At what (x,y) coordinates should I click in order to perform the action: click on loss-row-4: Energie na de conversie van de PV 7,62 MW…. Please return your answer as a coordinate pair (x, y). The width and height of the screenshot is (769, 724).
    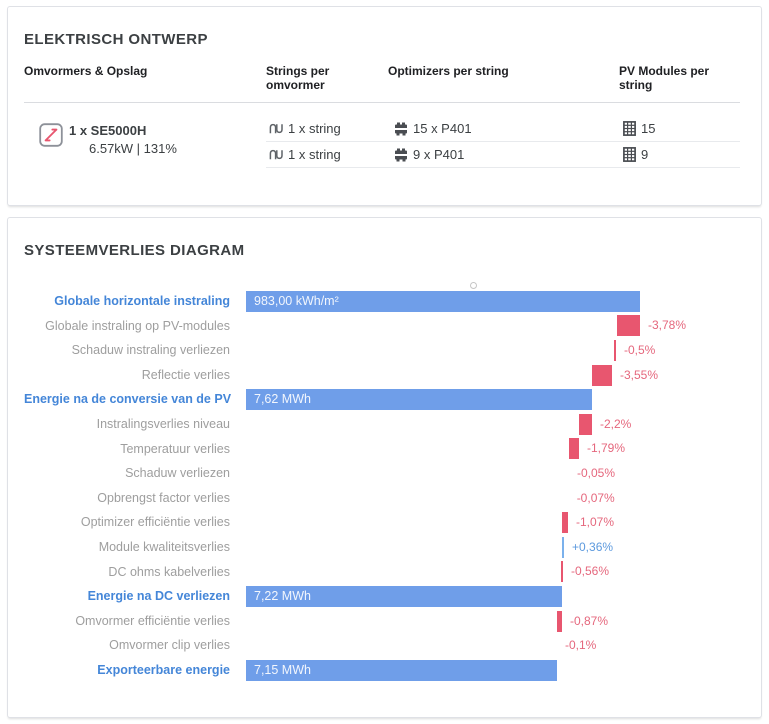
    Looking at the image, I should click on (382, 399).